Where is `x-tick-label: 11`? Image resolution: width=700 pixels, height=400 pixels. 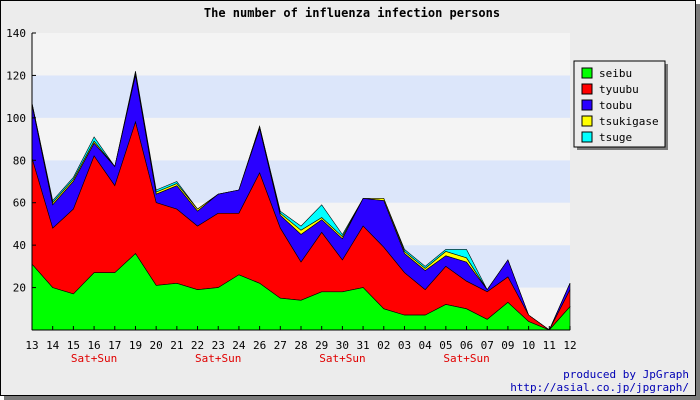 x-tick-label: 11 is located at coordinates (549, 345).